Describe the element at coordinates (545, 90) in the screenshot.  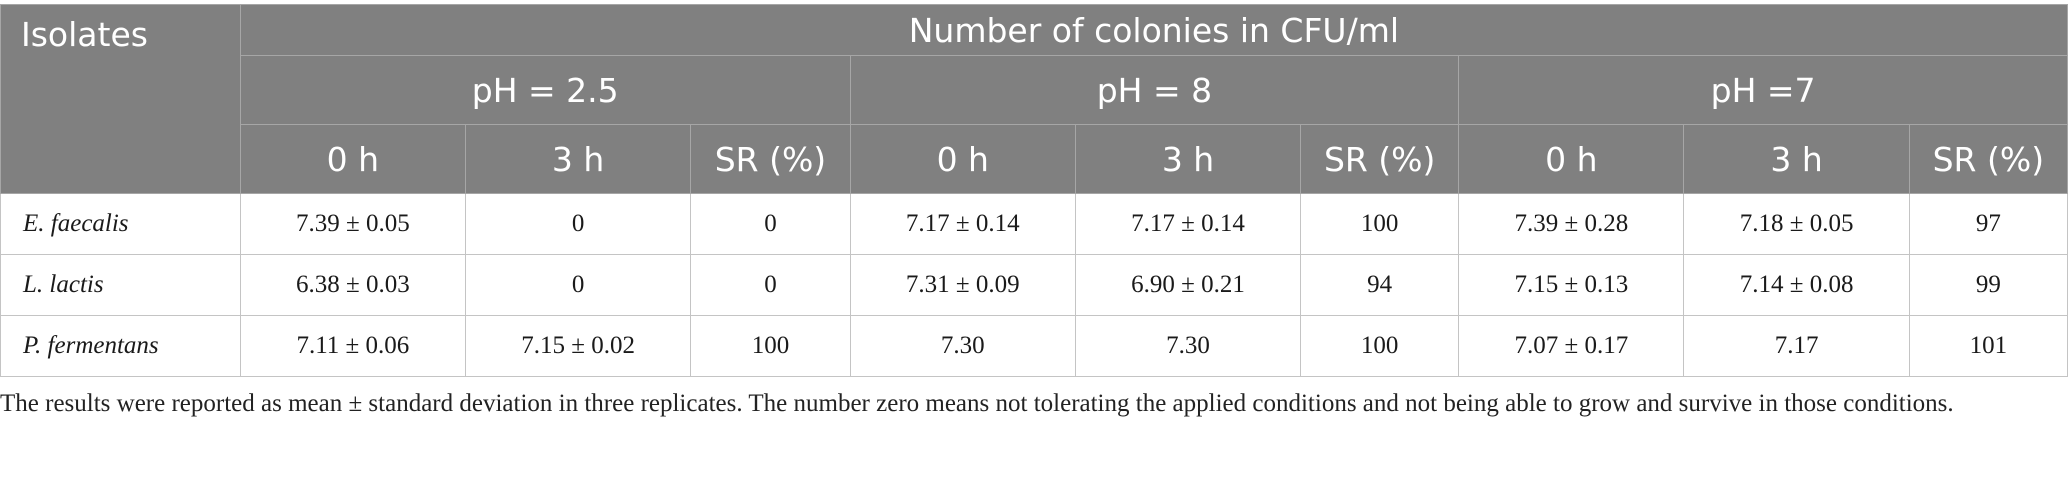
I see `ph-header-2-5: pH = 2.5` at that location.